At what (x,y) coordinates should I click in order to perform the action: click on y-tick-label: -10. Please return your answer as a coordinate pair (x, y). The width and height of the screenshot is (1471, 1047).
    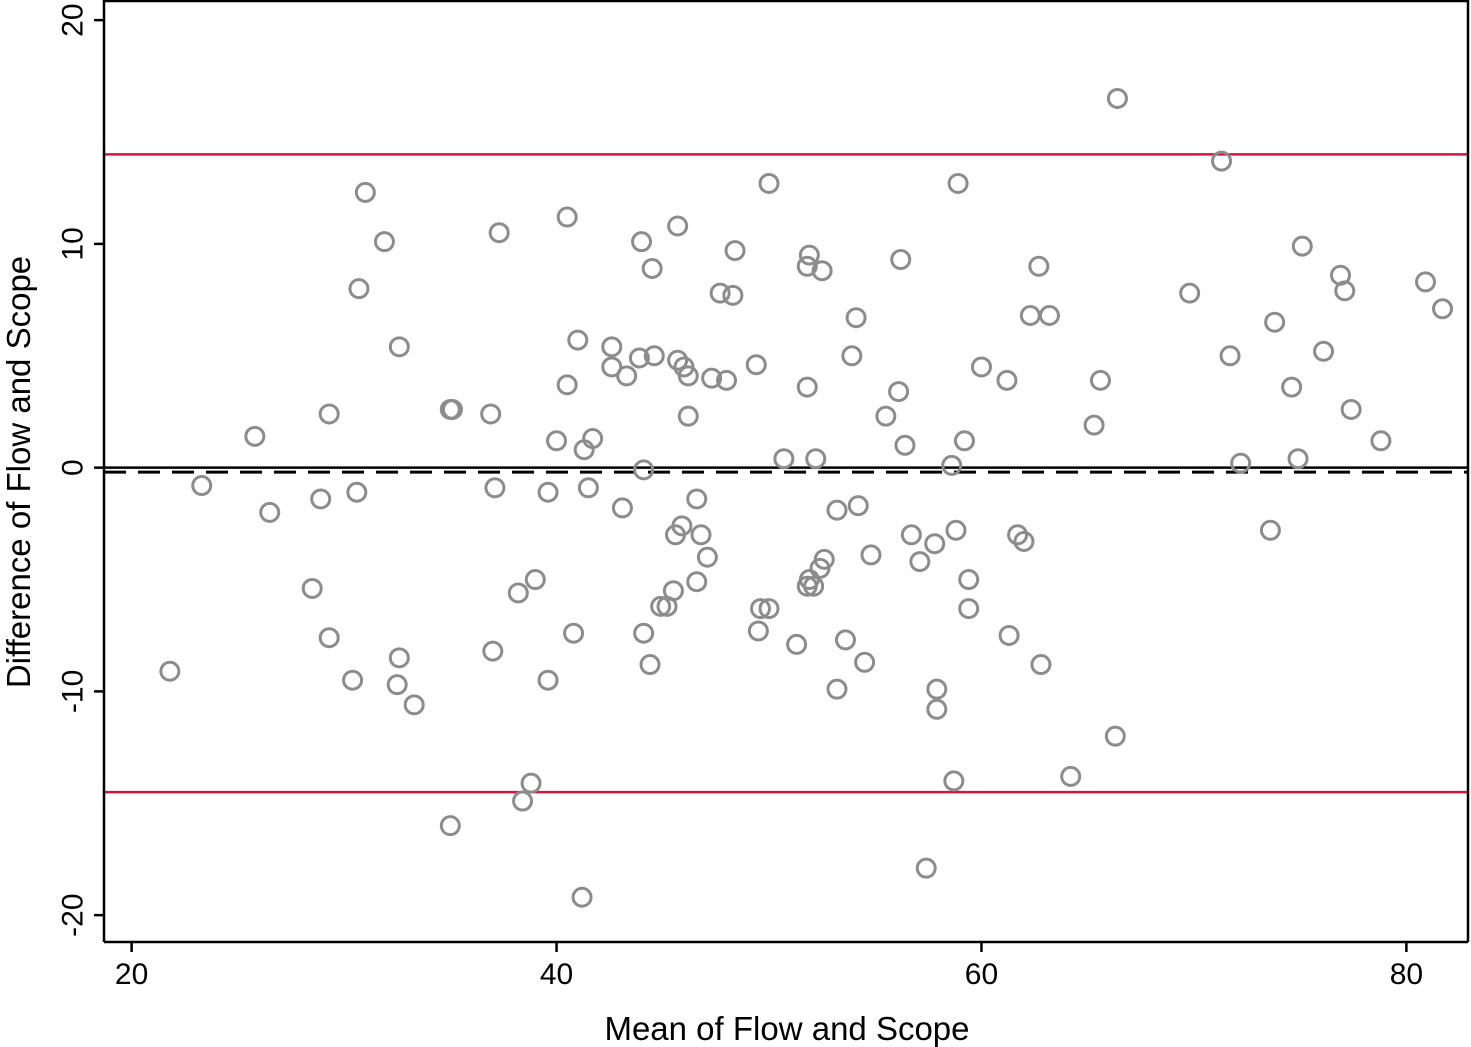
    Looking at the image, I should click on (73, 691).